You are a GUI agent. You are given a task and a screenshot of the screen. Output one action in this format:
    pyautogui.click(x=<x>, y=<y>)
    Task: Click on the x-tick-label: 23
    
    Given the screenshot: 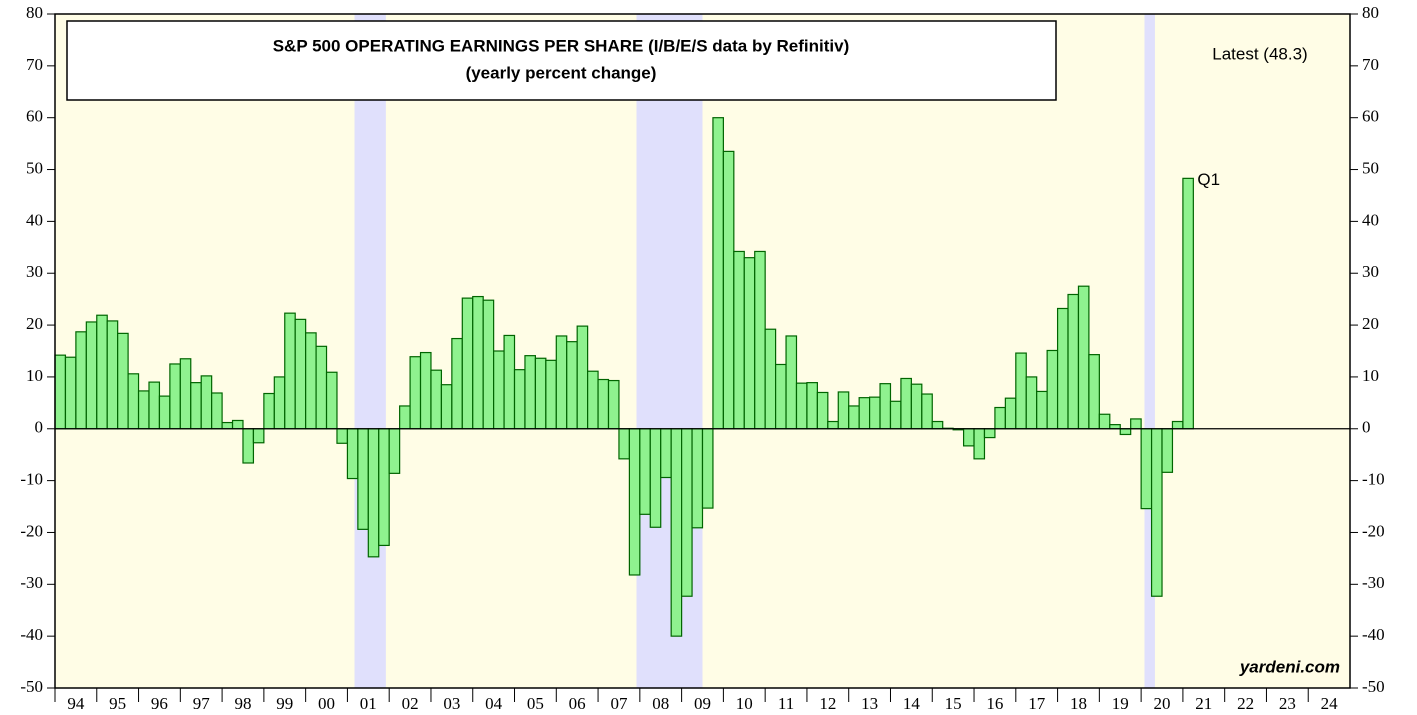 What is the action you would take?
    pyautogui.click(x=1287, y=703)
    